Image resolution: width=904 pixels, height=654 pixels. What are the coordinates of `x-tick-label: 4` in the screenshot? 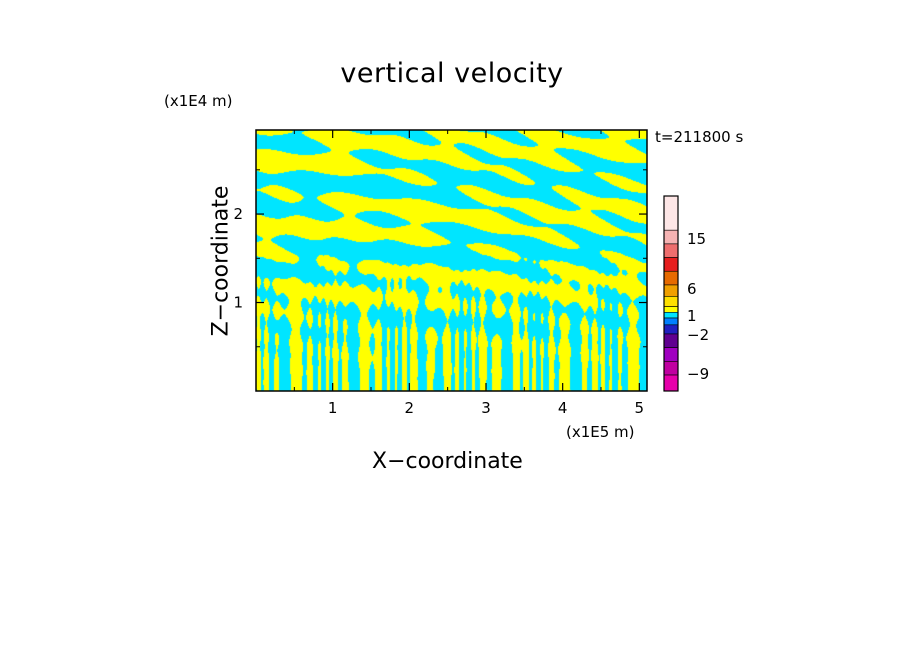 It's located at (563, 408).